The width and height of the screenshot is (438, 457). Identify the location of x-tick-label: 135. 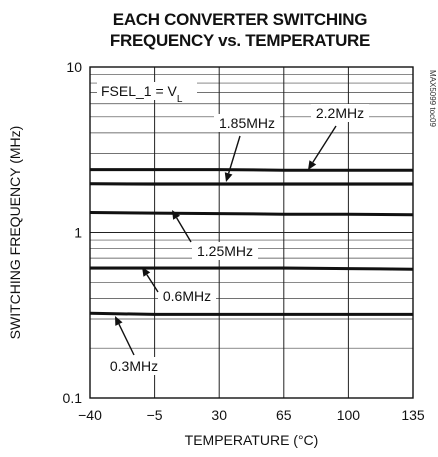
(413, 415).